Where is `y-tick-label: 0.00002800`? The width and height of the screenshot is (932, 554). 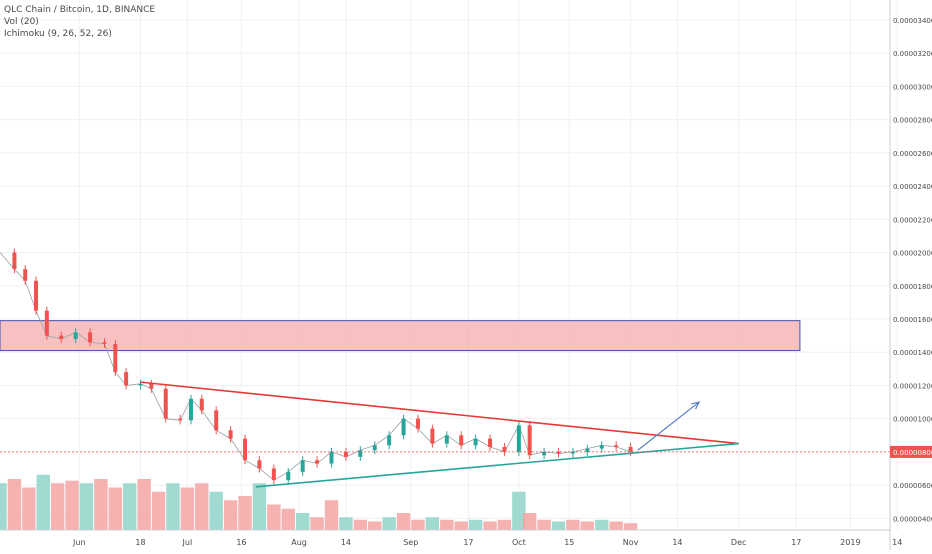
y-tick-label: 0.00002800 is located at coordinates (912, 121).